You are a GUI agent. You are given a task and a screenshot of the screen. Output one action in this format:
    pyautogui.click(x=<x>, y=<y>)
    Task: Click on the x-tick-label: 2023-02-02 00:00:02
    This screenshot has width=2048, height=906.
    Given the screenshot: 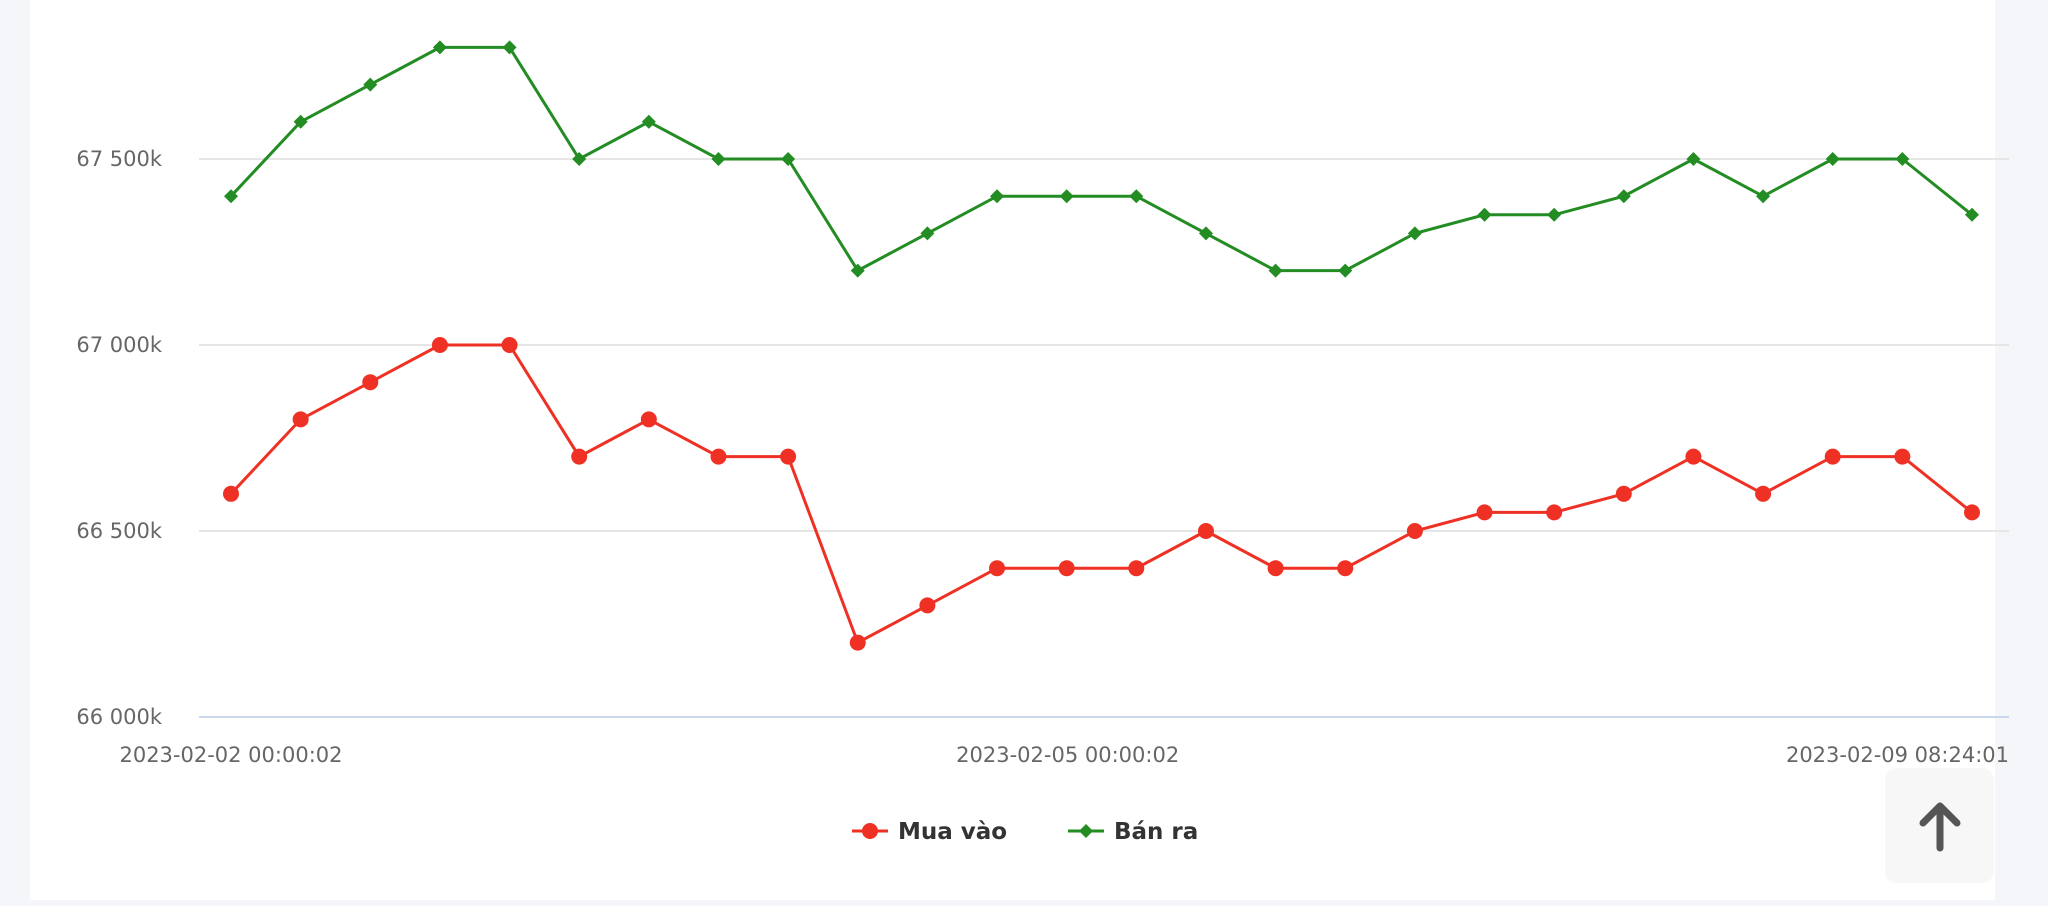 What is the action you would take?
    pyautogui.click(x=230, y=755)
    